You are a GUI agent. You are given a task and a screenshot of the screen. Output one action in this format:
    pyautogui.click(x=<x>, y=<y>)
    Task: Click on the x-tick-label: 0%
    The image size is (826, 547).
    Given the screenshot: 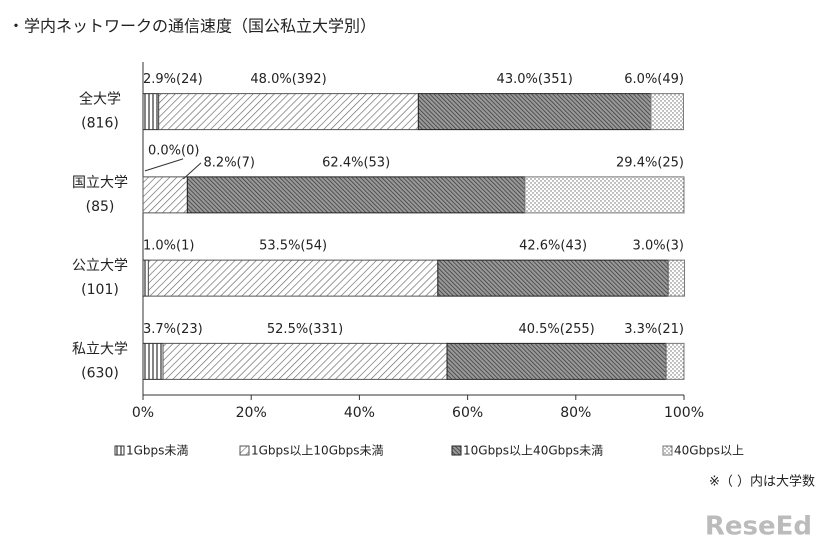 What is the action you would take?
    pyautogui.click(x=143, y=413)
    